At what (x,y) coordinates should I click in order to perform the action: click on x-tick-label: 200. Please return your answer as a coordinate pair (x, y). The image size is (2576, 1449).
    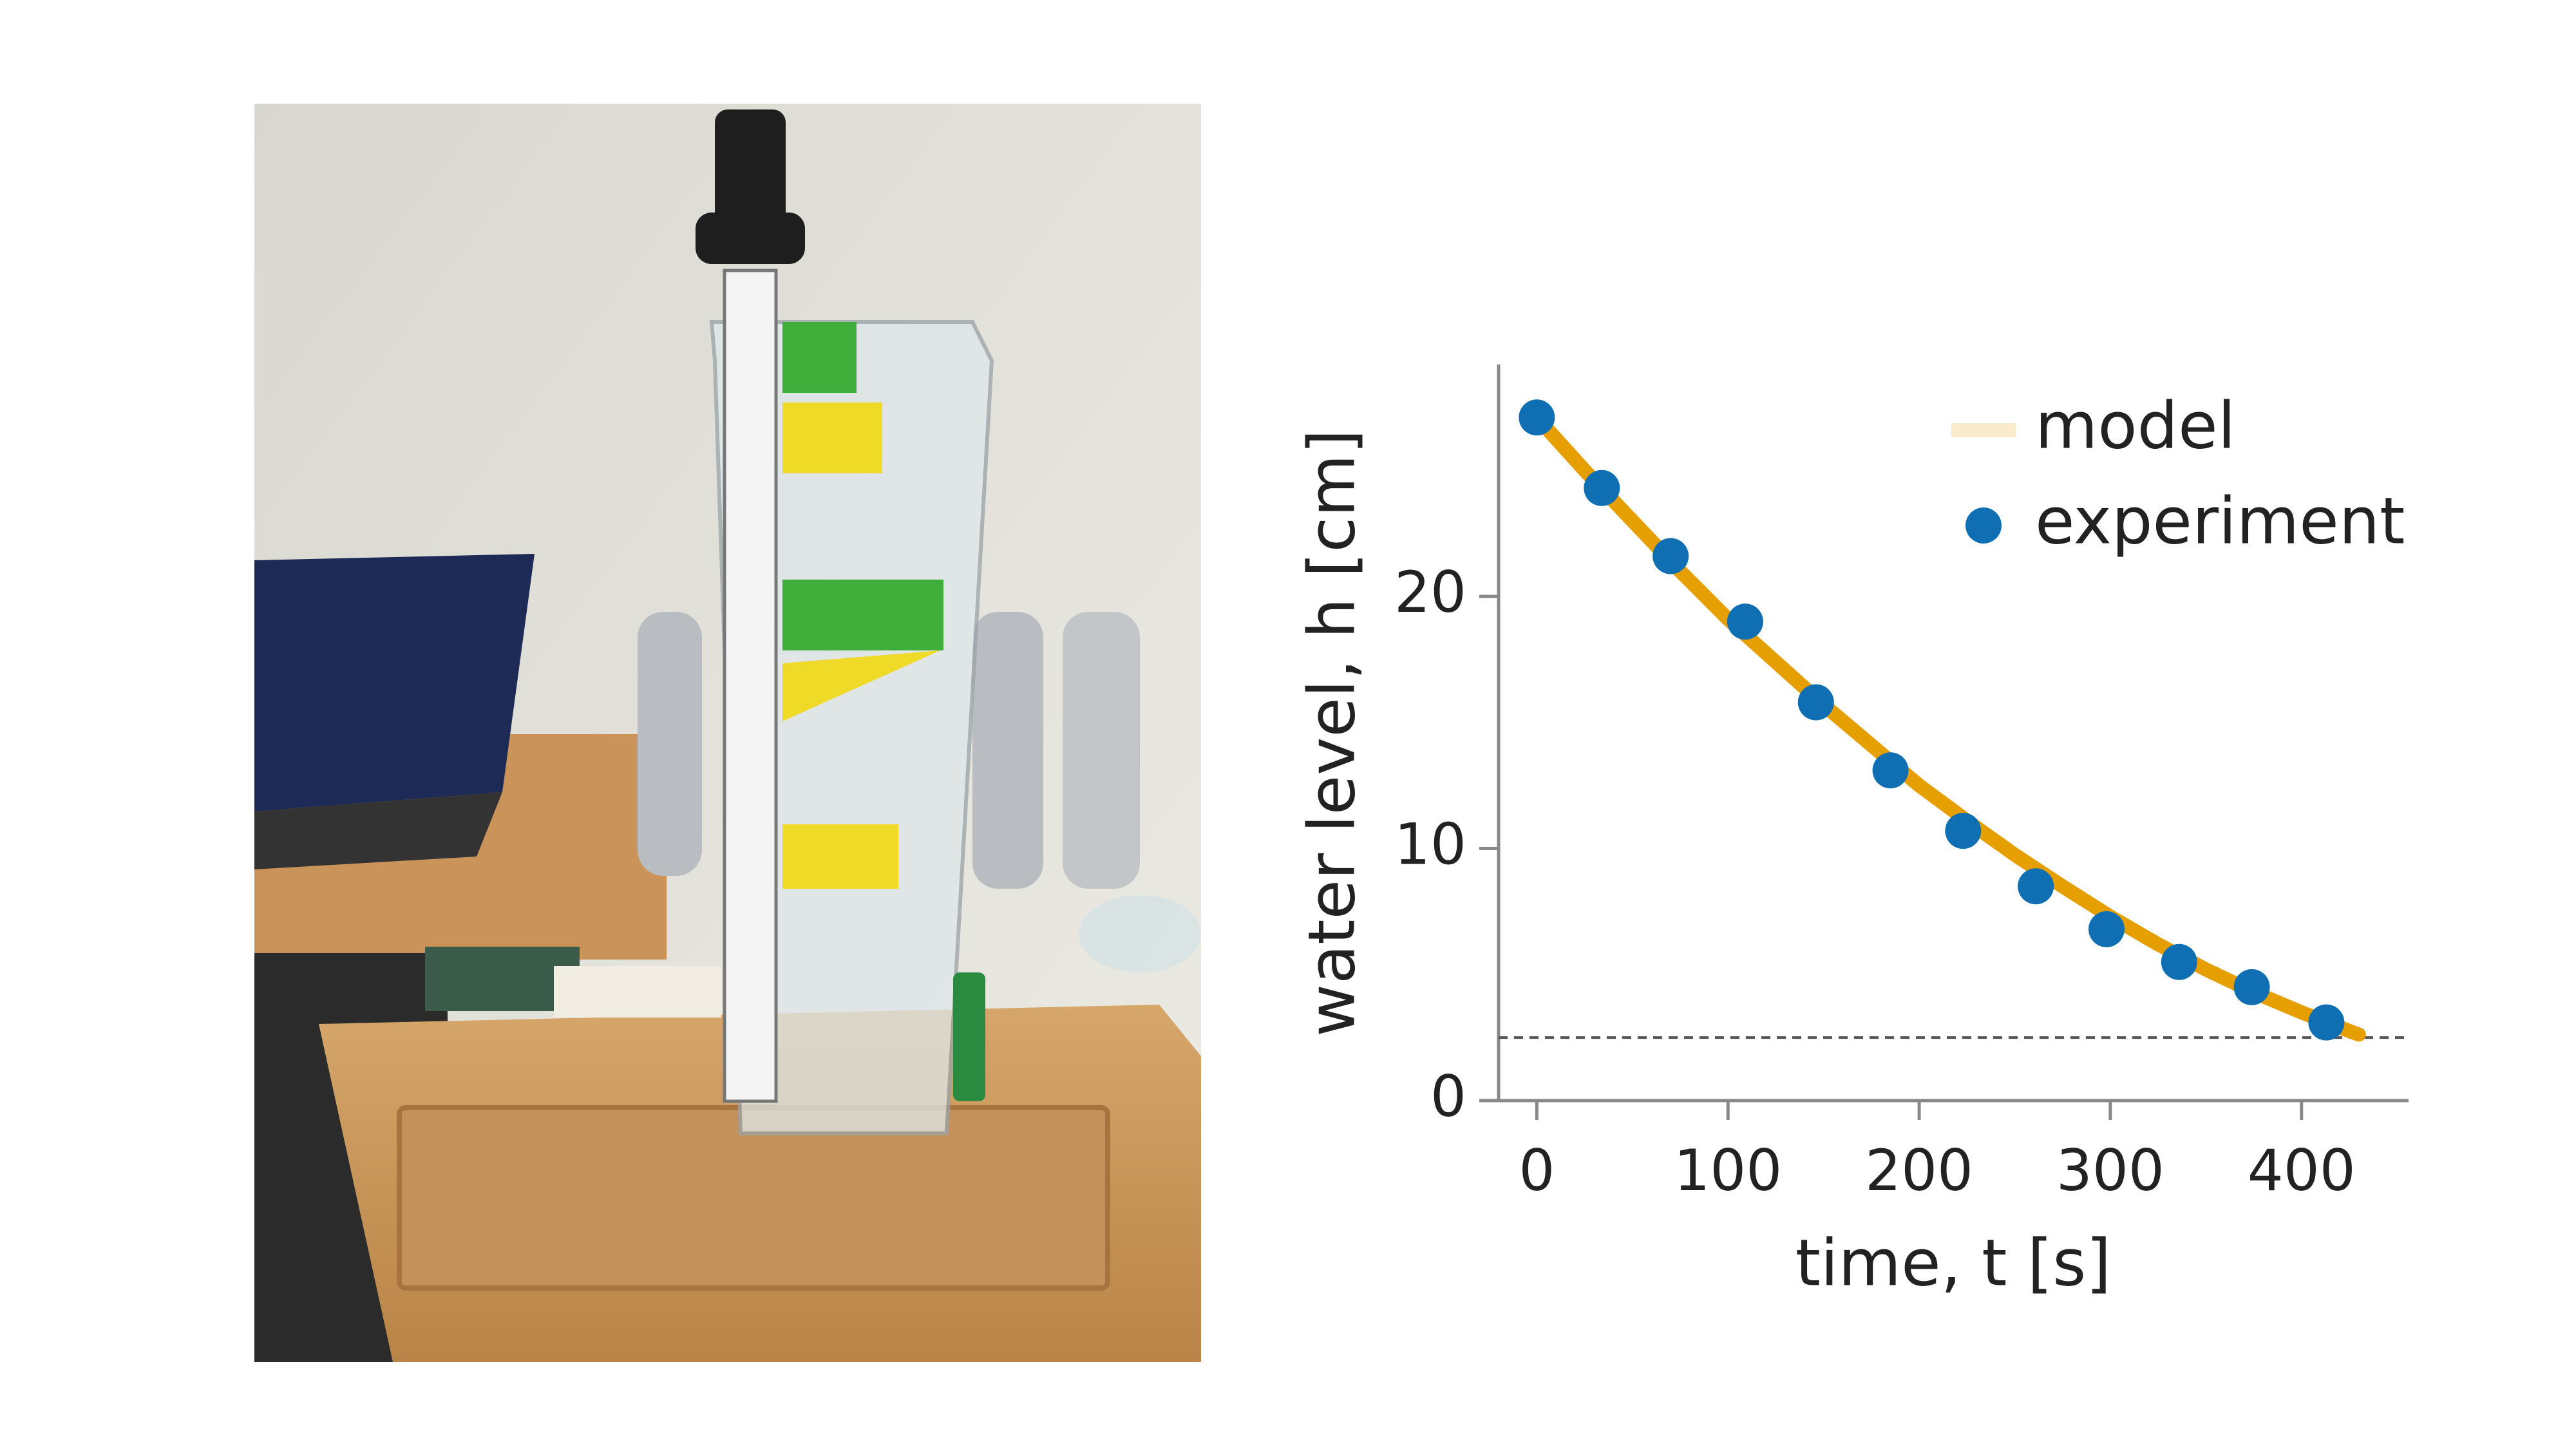
    Looking at the image, I should click on (1919, 1170).